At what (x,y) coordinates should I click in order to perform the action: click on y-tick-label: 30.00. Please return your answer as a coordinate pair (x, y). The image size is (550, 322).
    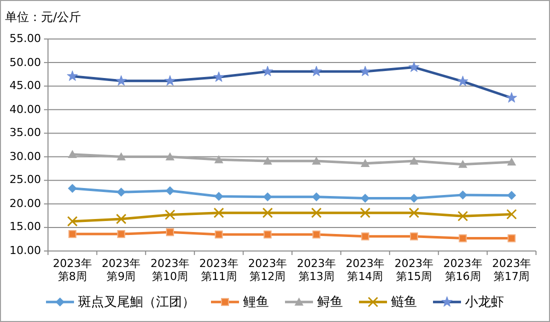
    Looking at the image, I should click on (24, 156).